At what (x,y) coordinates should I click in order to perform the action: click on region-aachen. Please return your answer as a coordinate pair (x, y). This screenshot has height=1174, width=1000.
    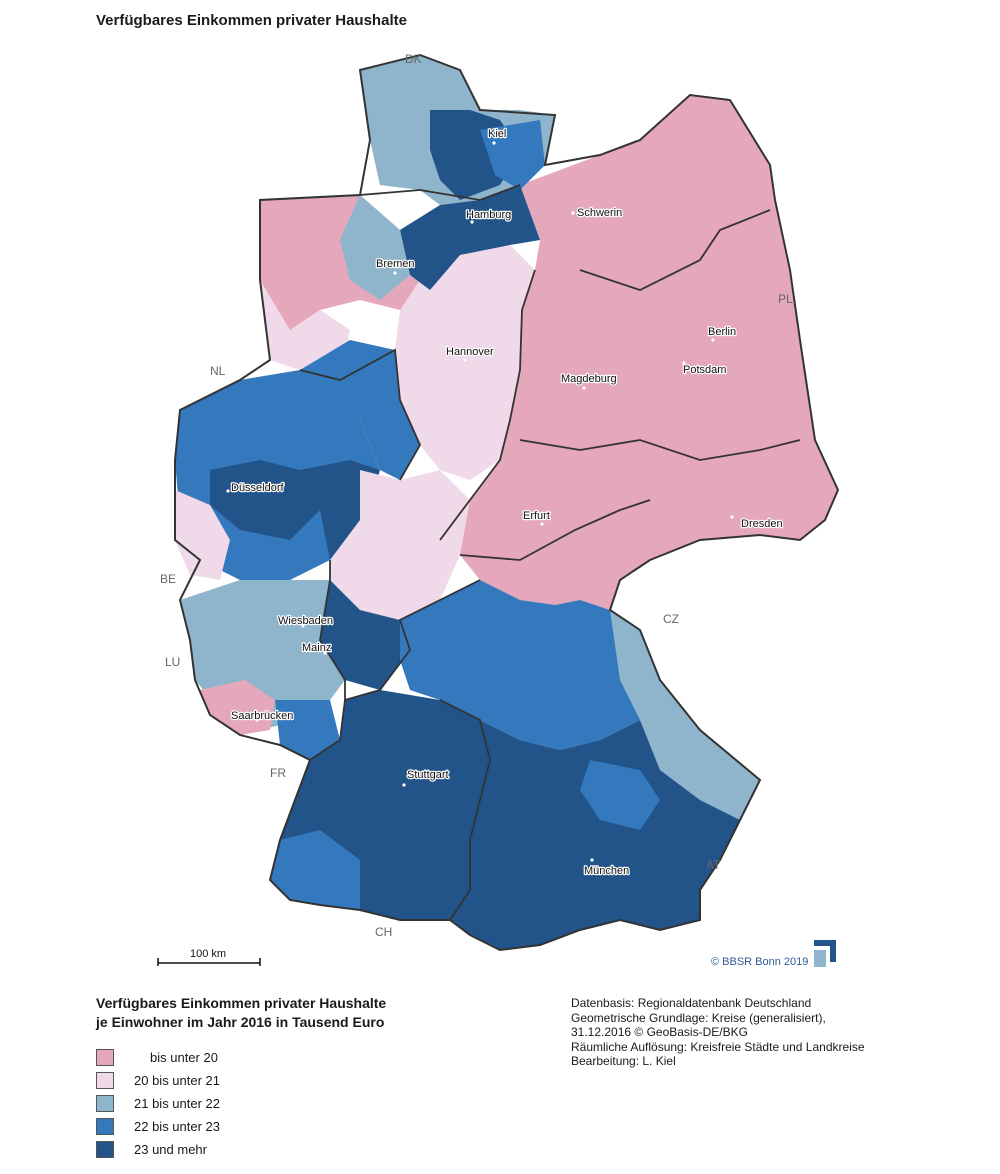
    Looking at the image, I should click on (202, 535).